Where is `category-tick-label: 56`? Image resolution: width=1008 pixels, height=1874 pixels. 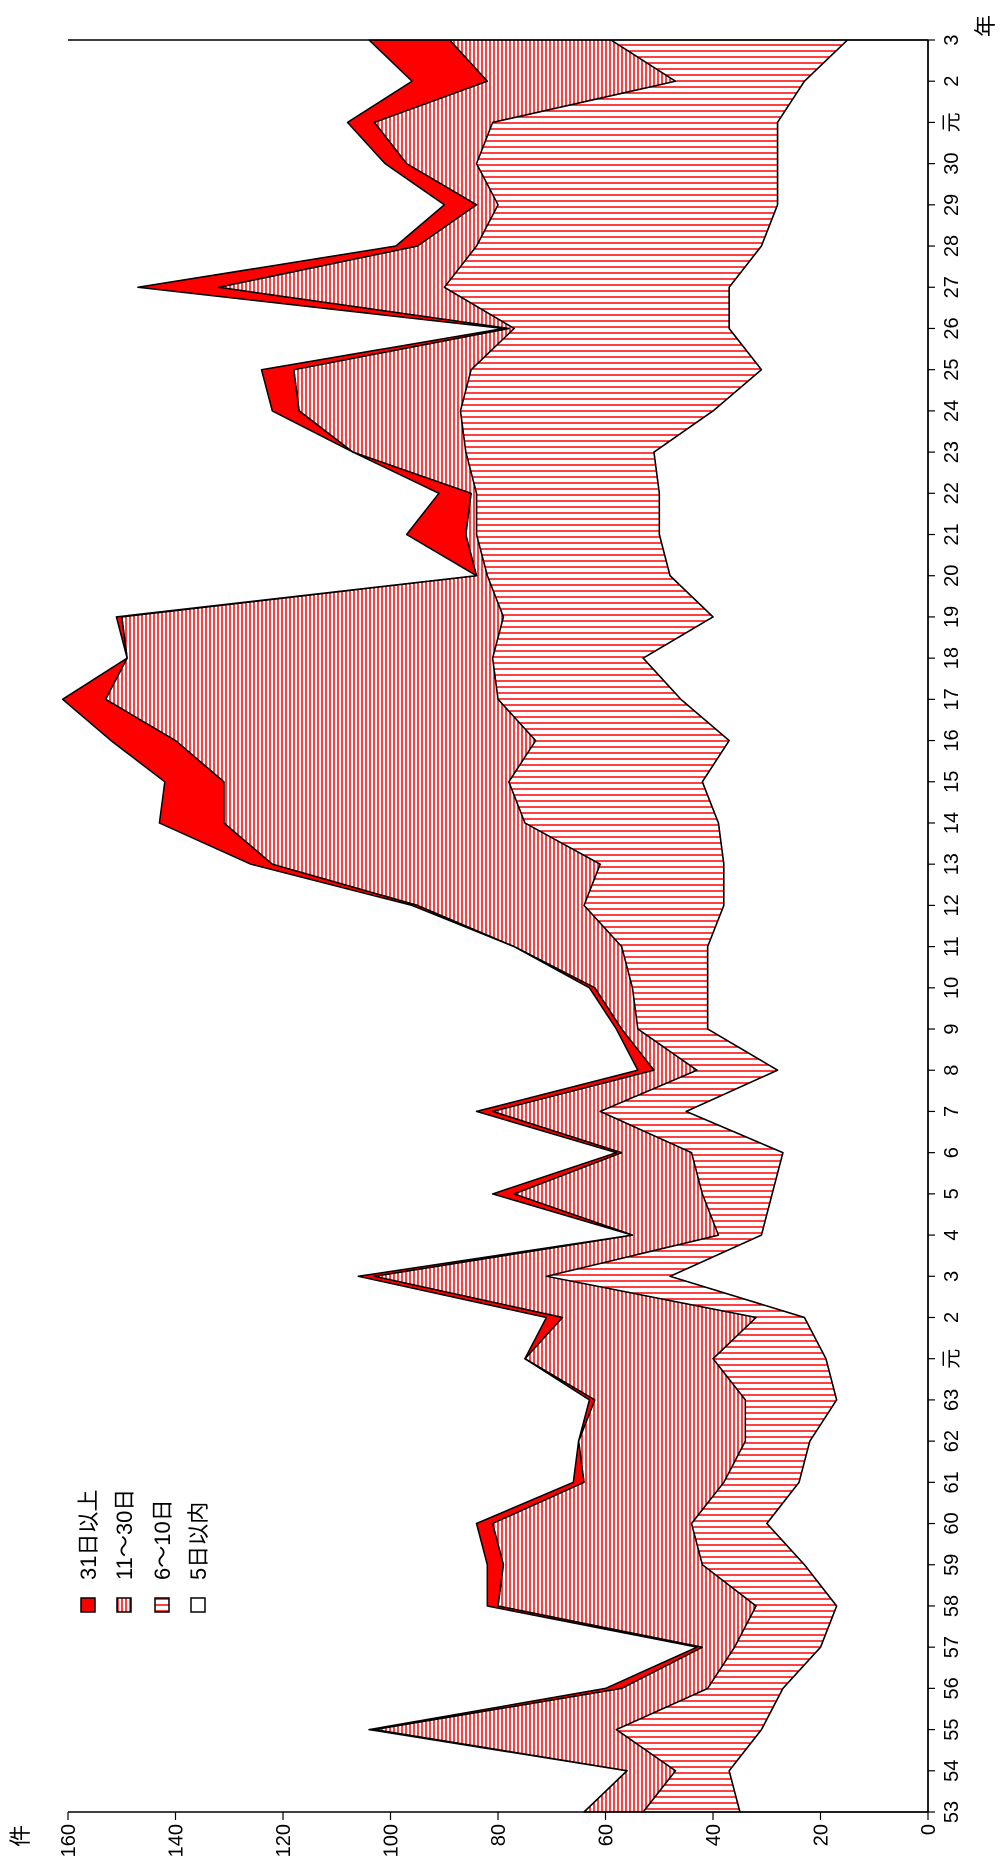 category-tick-label: 56 is located at coordinates (952, 1688).